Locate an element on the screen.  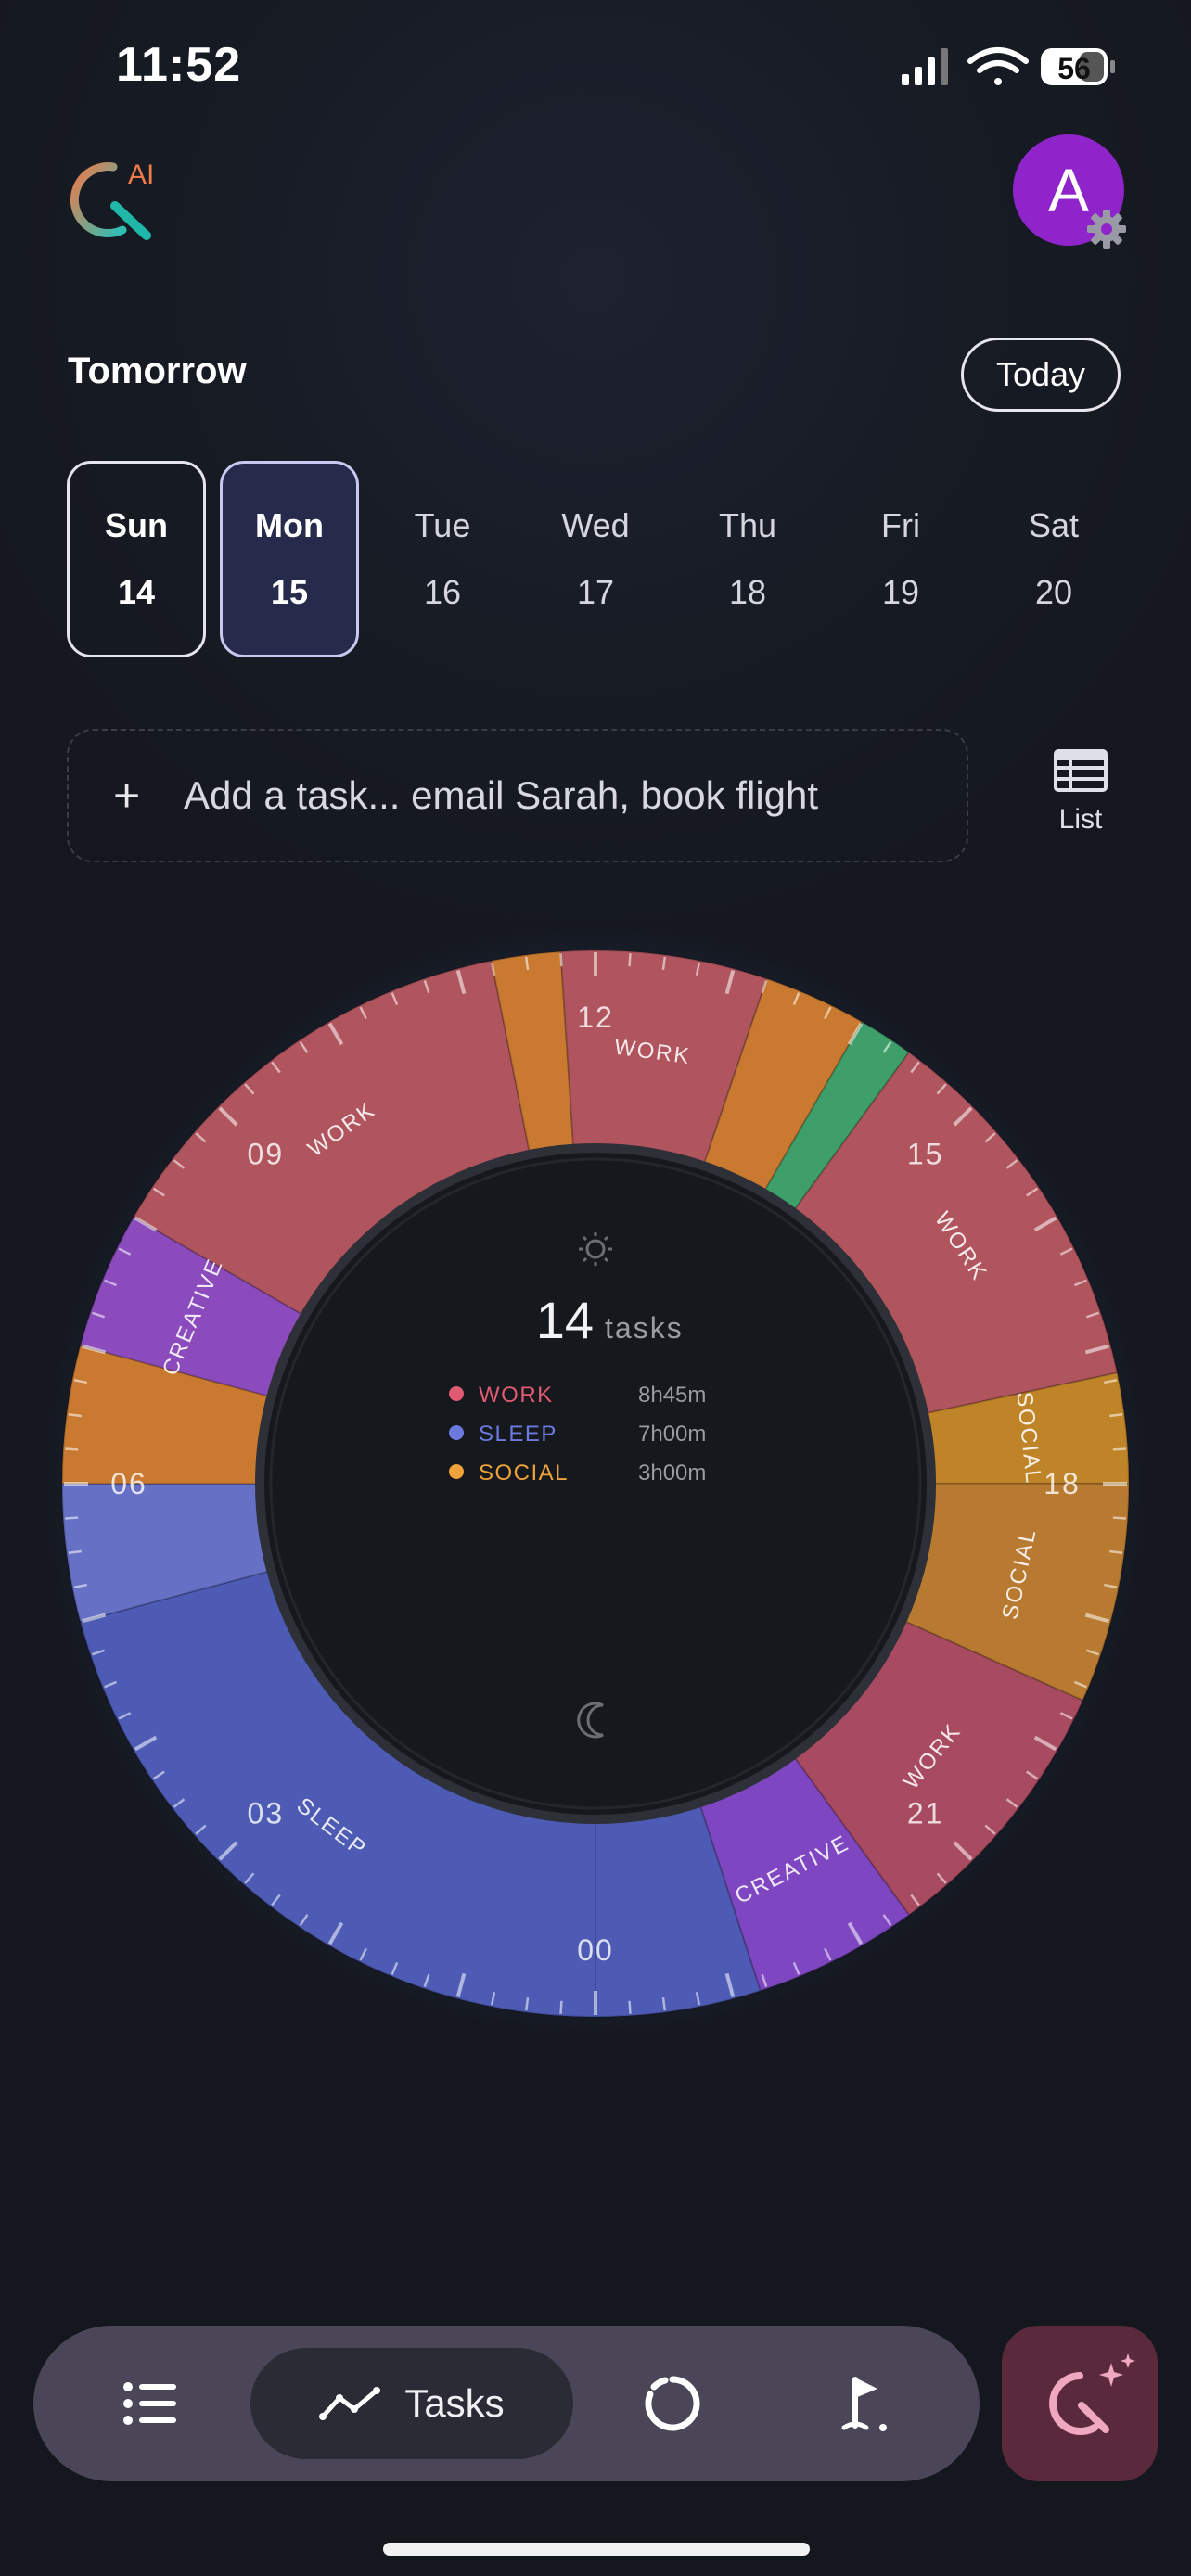
battery-level: 56 is located at coordinates (1074, 68).